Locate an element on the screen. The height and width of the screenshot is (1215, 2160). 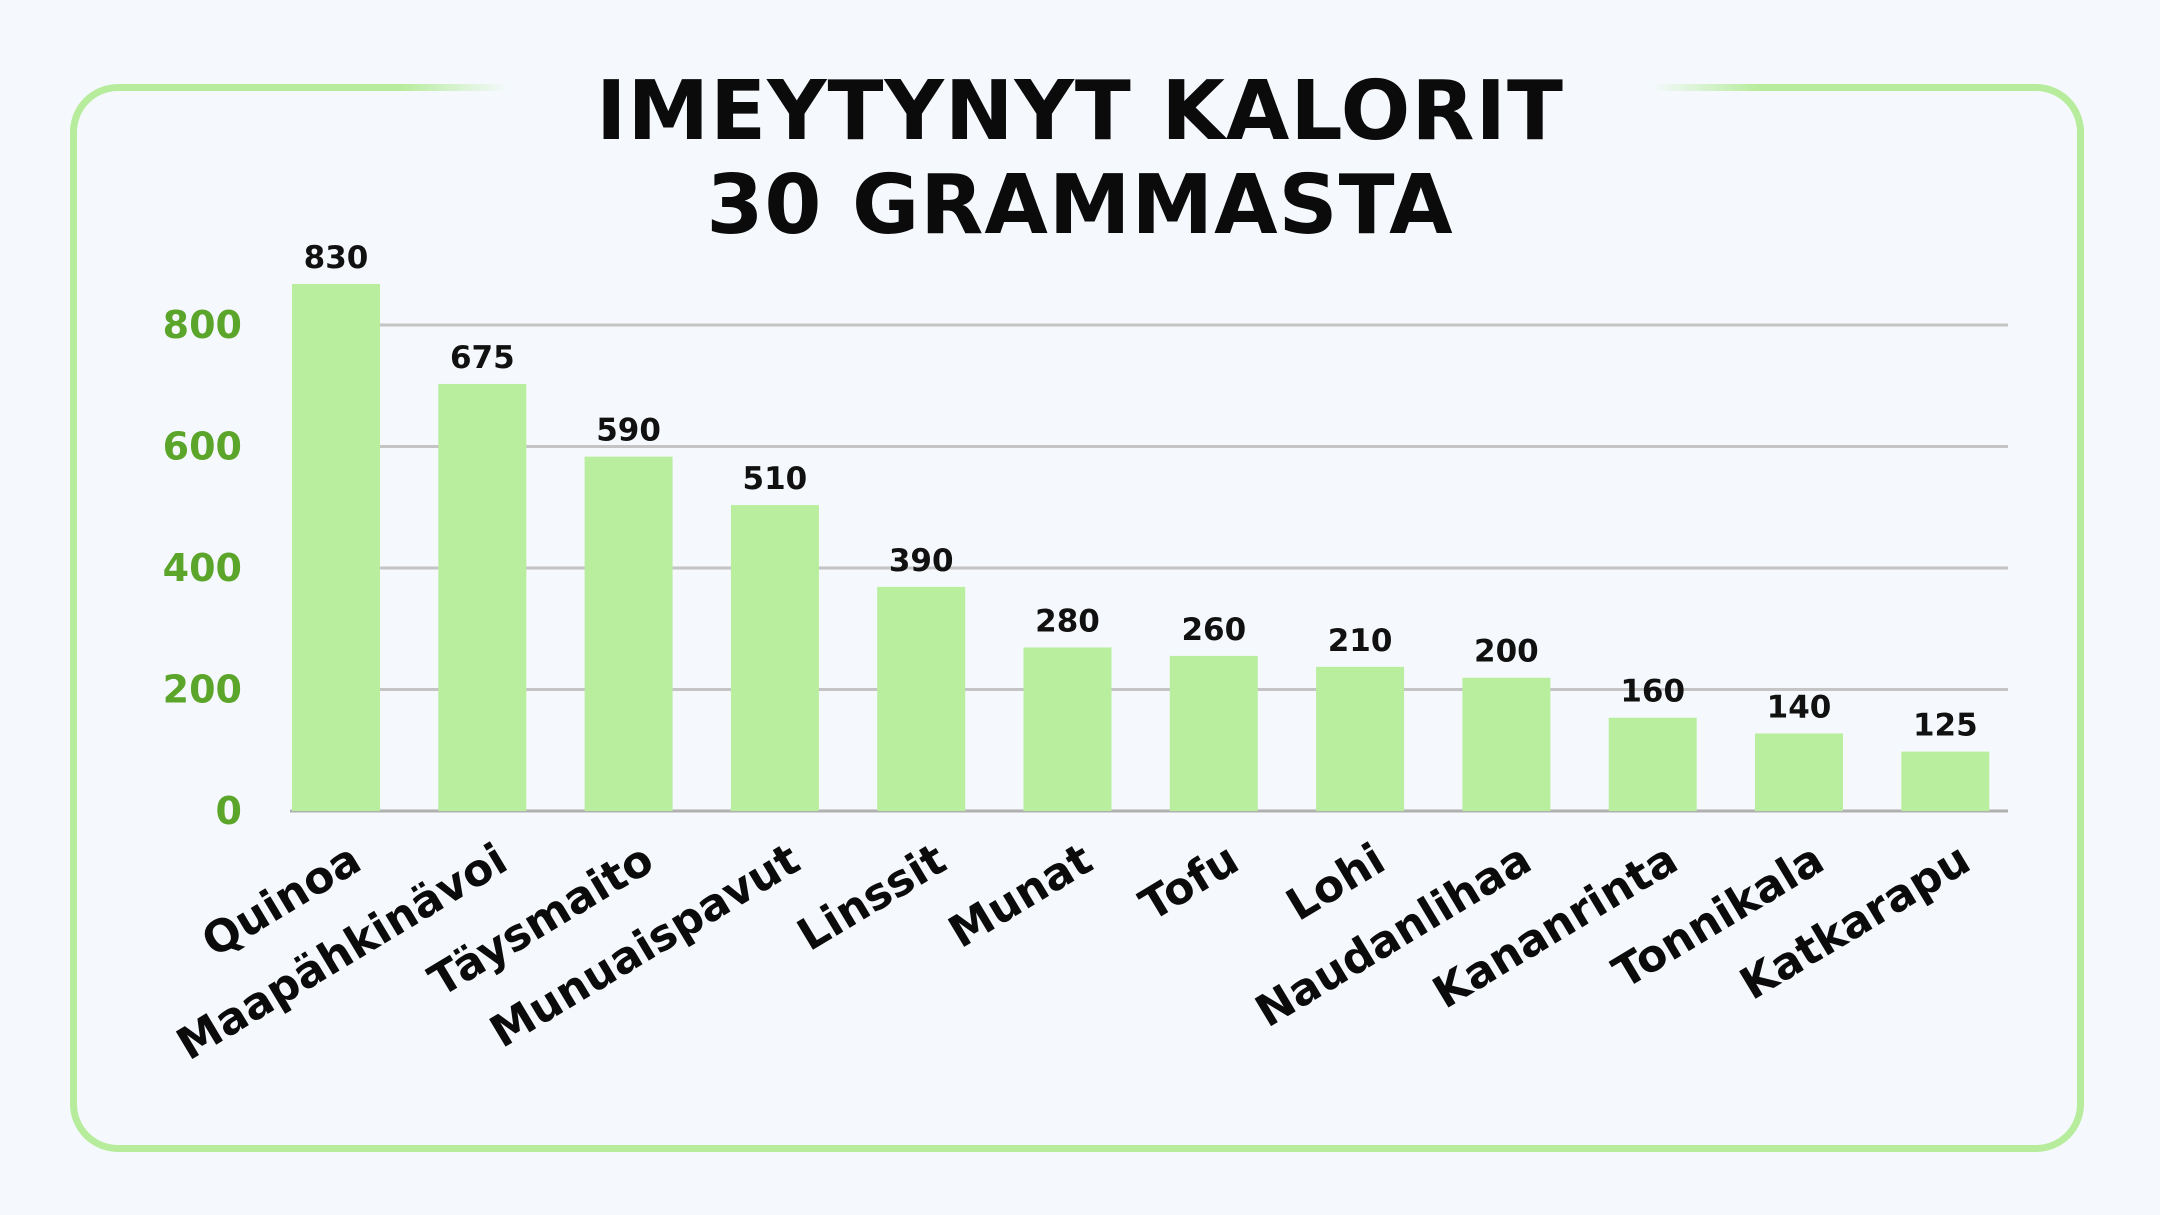
bar-value-label: 160 is located at coordinates (1652, 692).